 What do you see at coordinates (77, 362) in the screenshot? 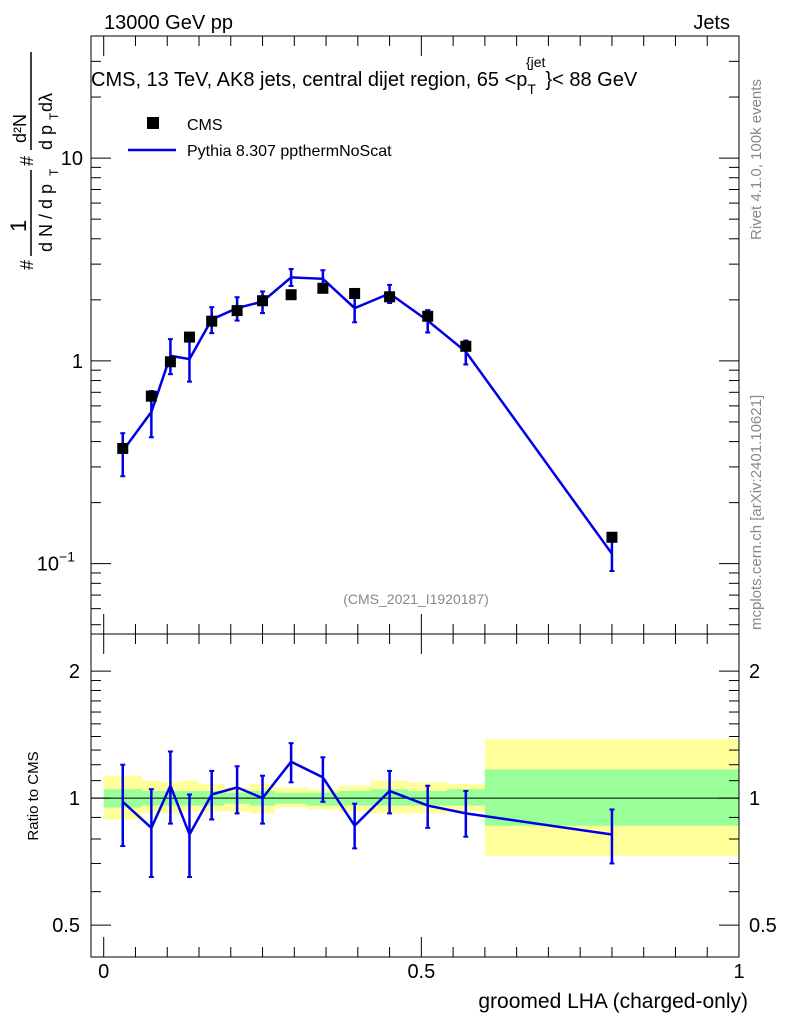
I see `main-y-tick-label: 1` at bounding box center [77, 362].